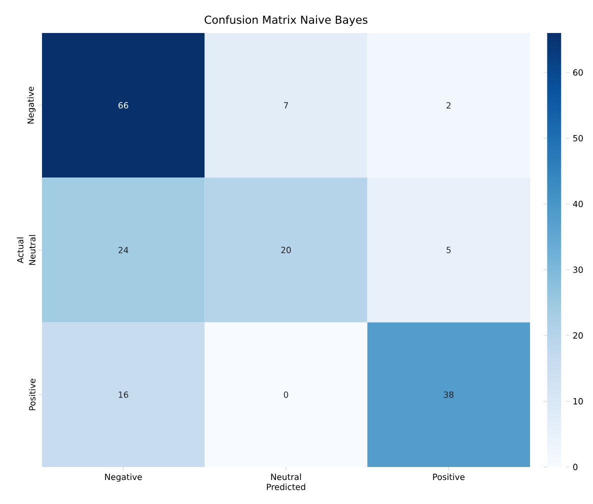 This screenshot has width=593, height=504. What do you see at coordinates (123, 250) in the screenshot?
I see `data-label: 24` at bounding box center [123, 250].